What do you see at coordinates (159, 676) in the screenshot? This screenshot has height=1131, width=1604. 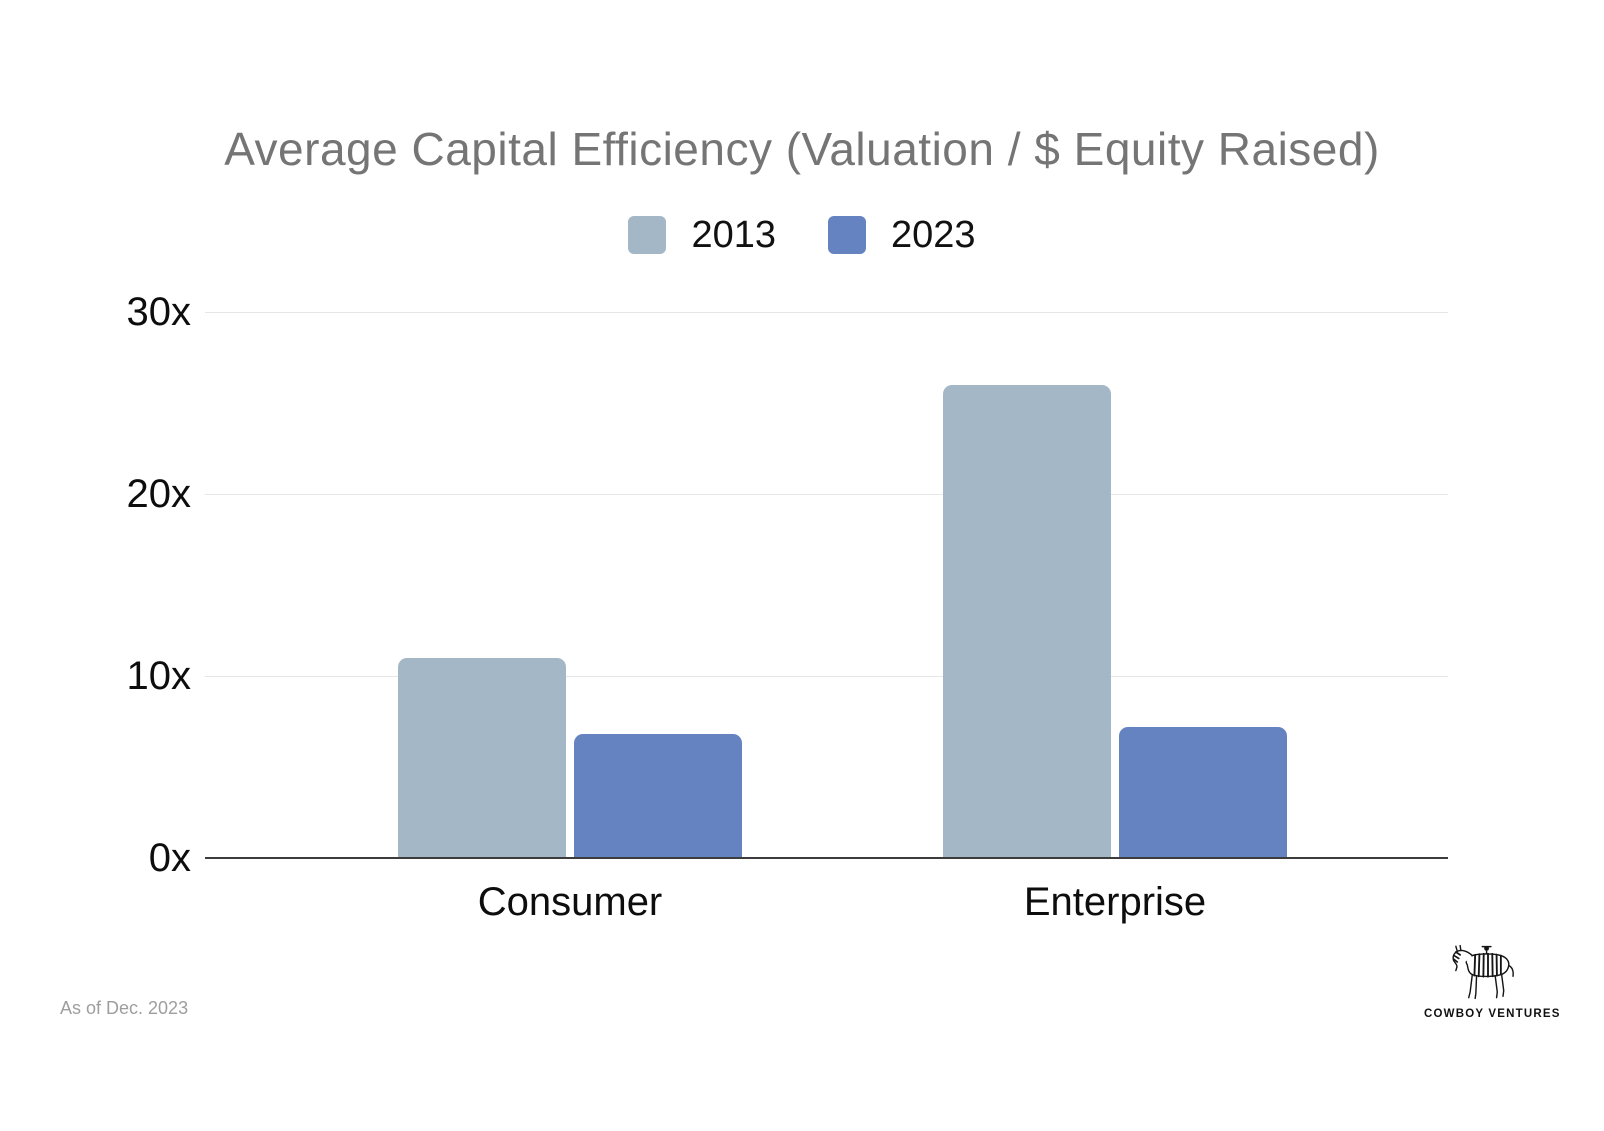 I see `y-tick-label-10x: 10x` at bounding box center [159, 676].